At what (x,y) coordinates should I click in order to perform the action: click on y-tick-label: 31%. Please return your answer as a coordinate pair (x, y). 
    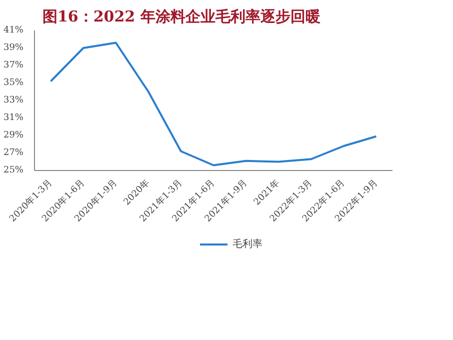
    Looking at the image, I should click on (13, 118).